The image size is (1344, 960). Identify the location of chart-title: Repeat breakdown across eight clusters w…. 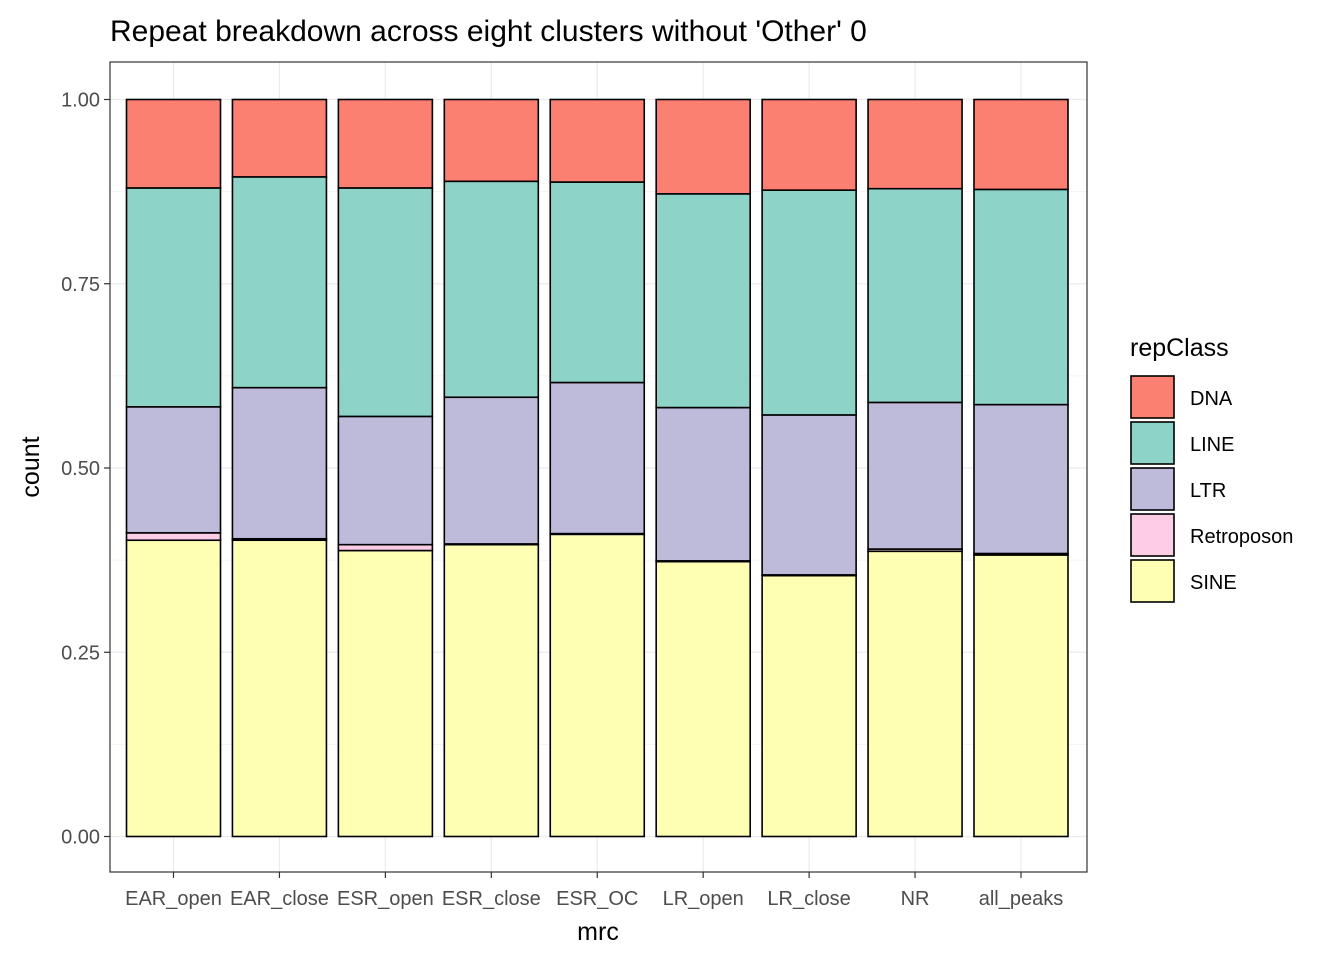
(488, 31).